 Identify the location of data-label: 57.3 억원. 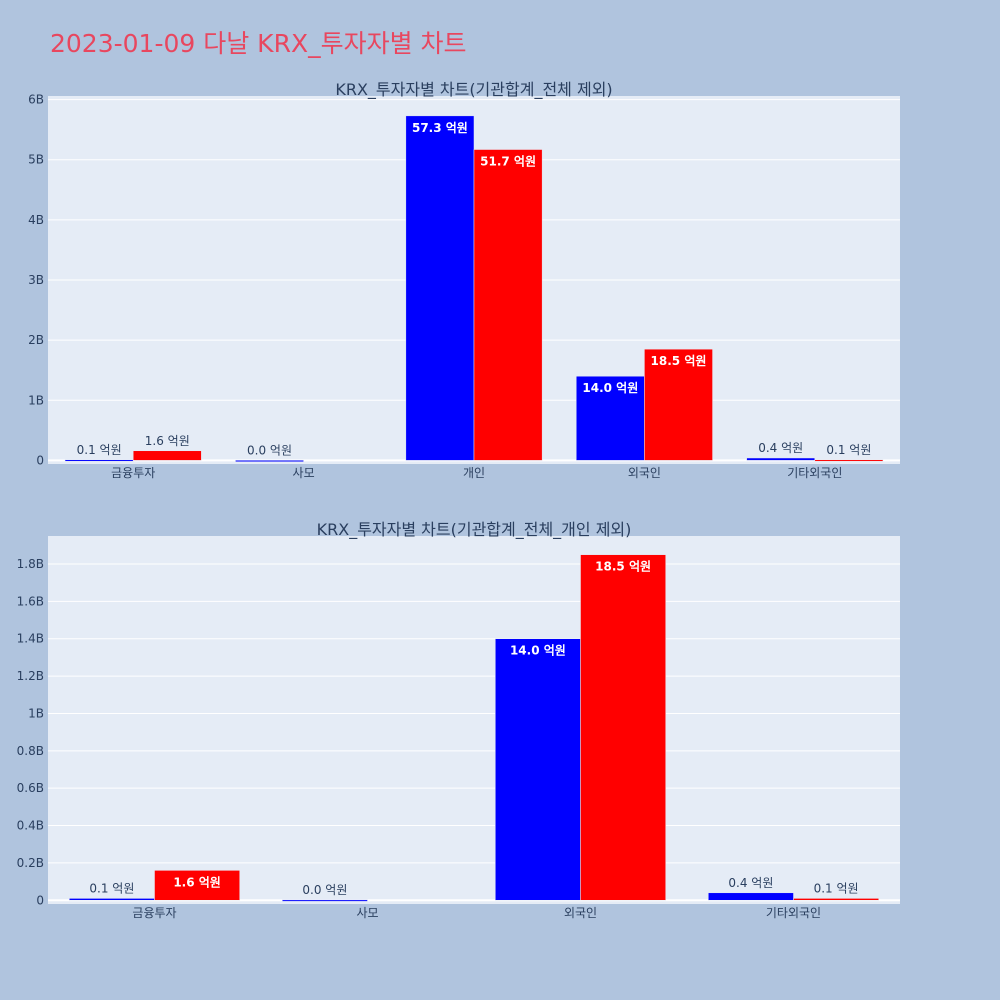
(440, 128).